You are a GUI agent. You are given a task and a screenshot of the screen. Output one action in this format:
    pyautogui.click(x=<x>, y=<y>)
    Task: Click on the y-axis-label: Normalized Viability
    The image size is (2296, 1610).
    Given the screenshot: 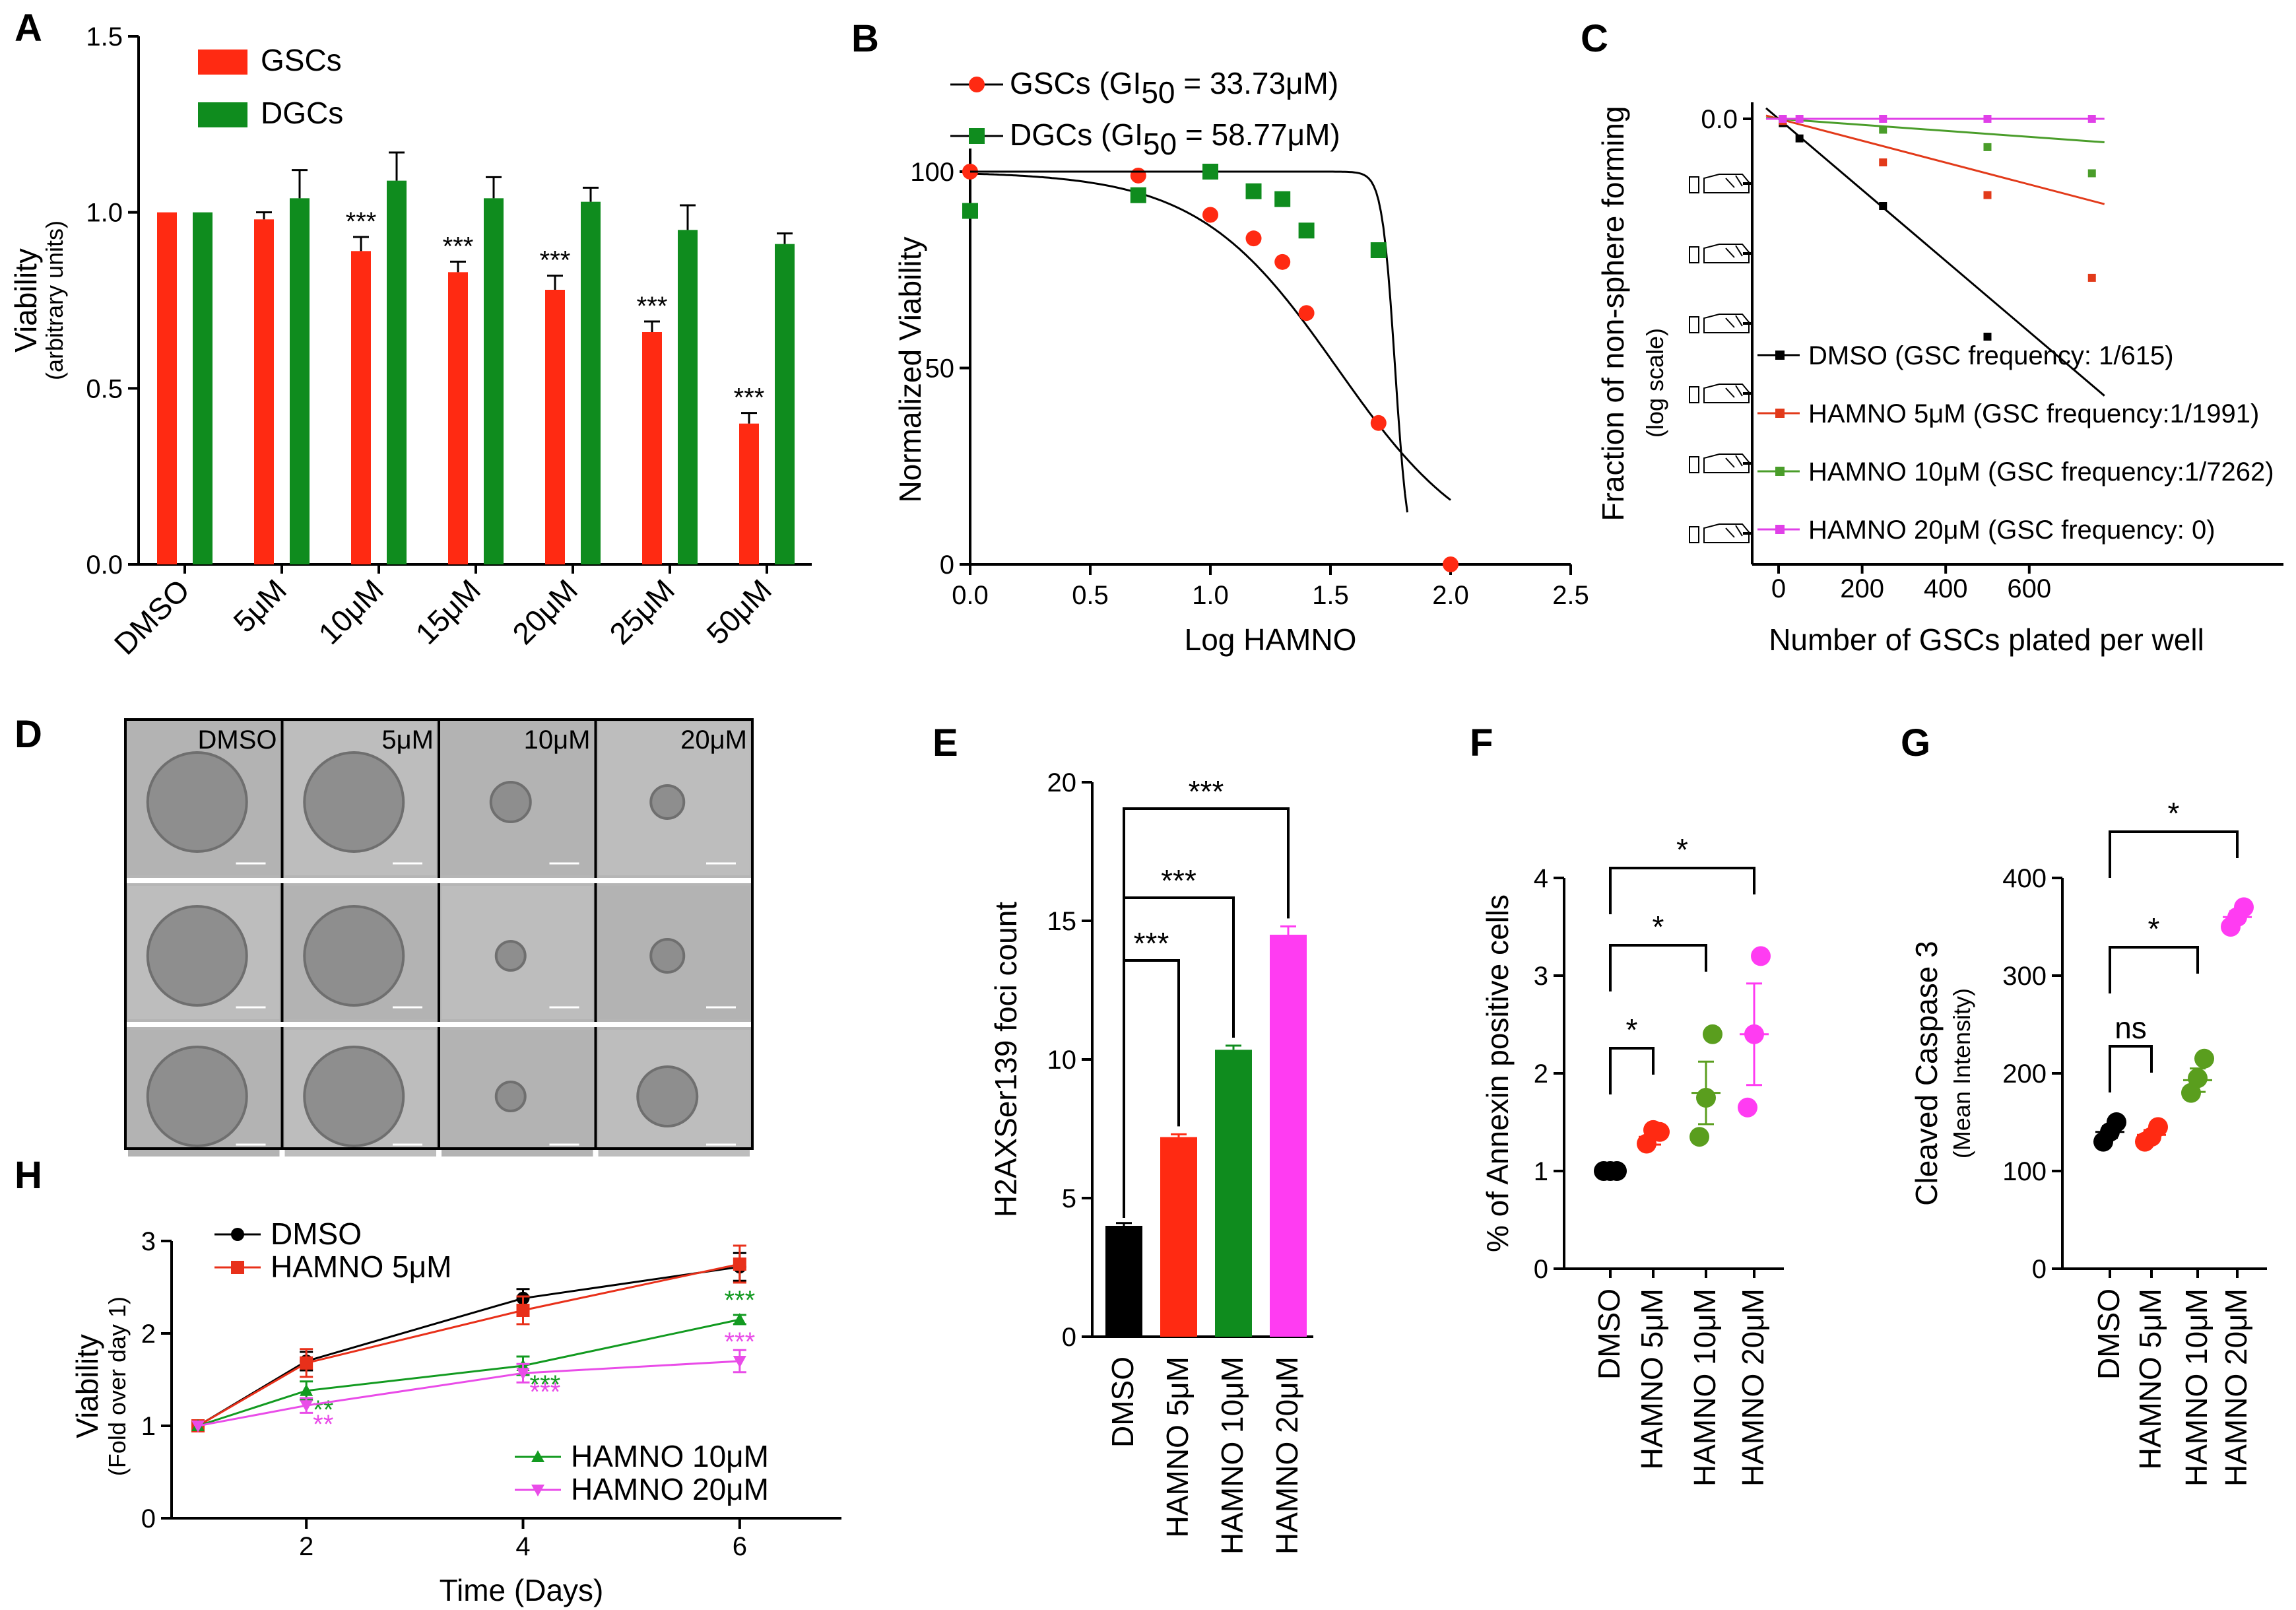 What is the action you would take?
    pyautogui.click(x=910, y=369)
    